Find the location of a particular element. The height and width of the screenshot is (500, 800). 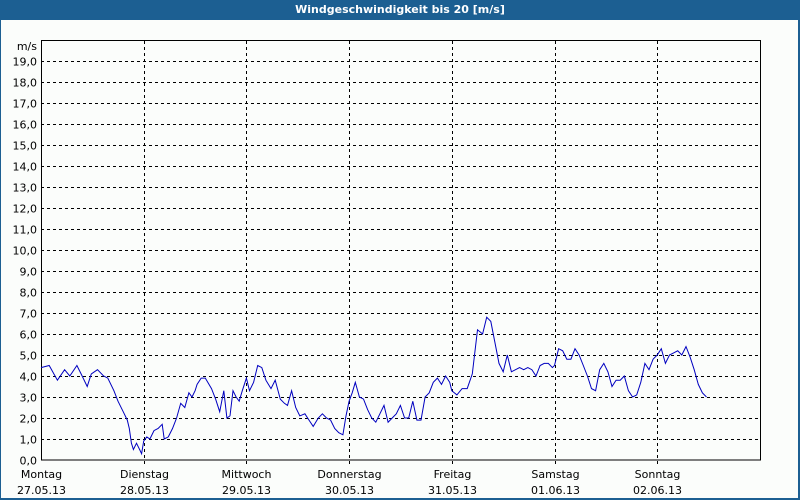

y-tick-label: 4,0 is located at coordinates (29, 377).